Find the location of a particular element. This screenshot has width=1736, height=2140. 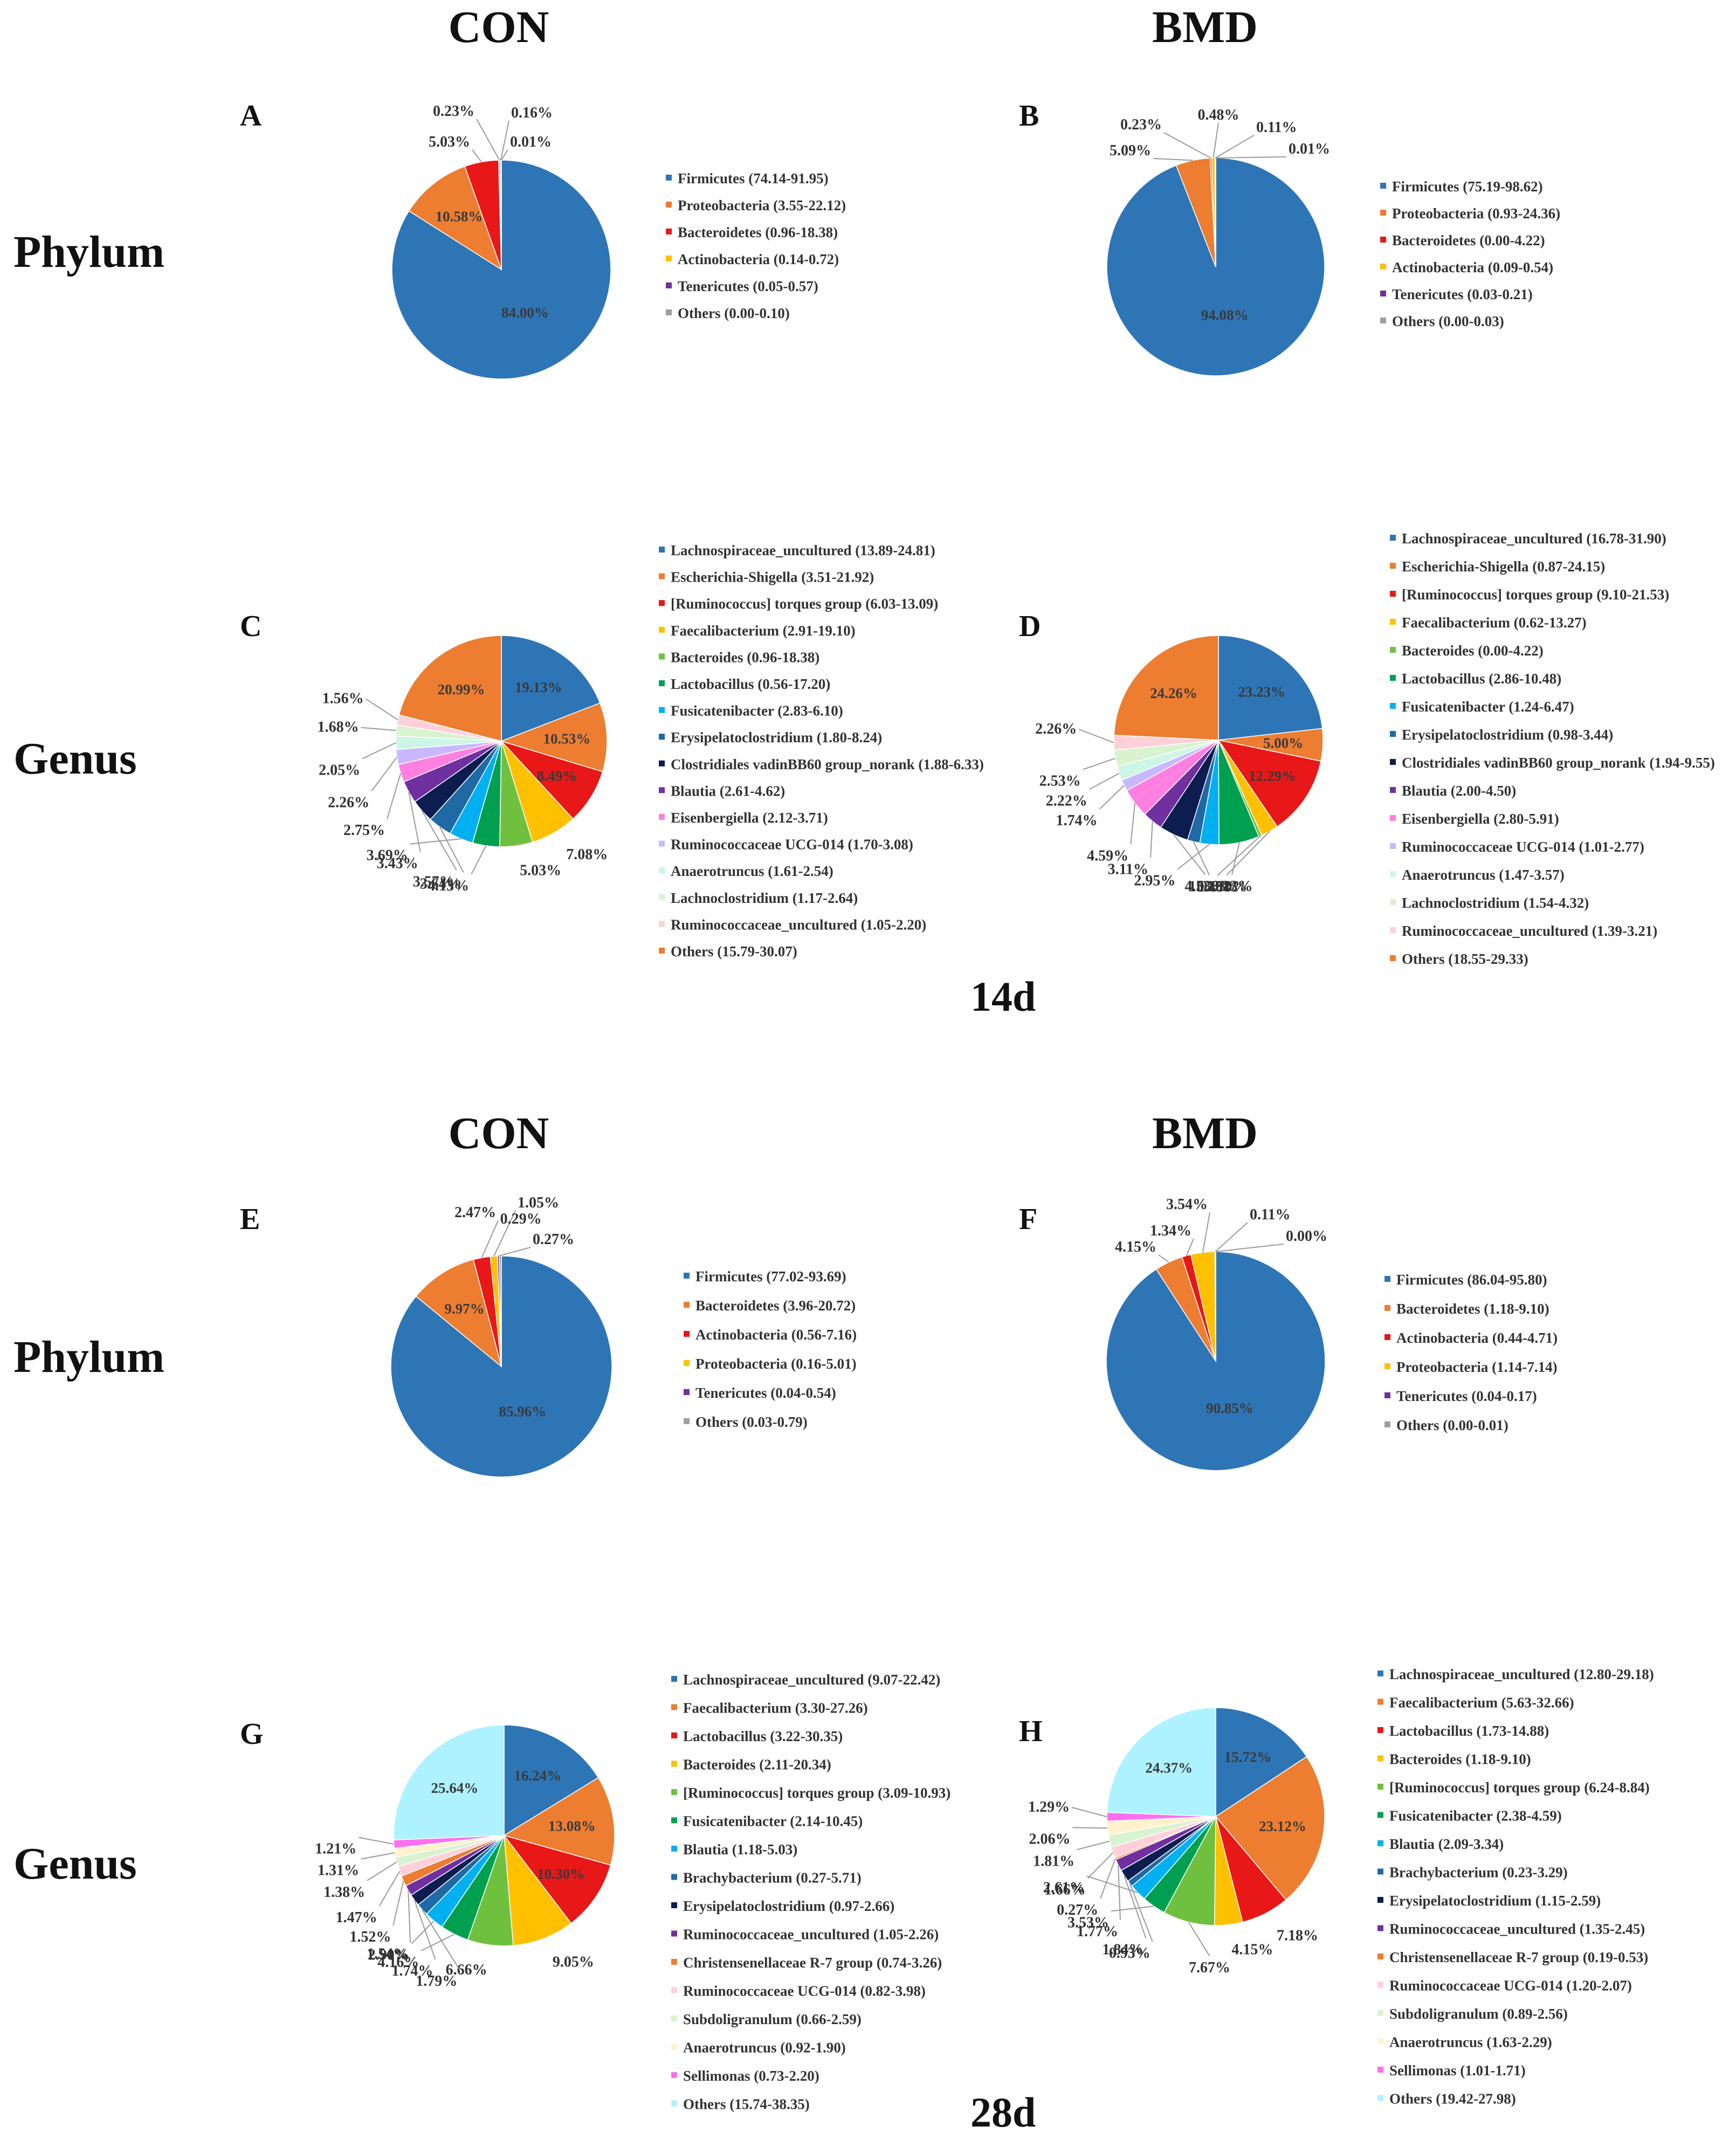

data-label-h-anaerotruncus: 2.06% is located at coordinates (1050, 1839).